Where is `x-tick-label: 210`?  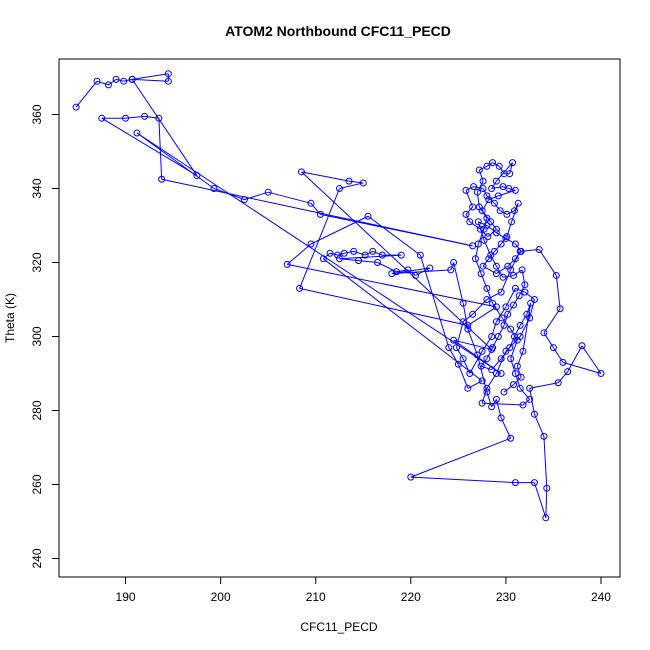 x-tick-label: 210 is located at coordinates (316, 597).